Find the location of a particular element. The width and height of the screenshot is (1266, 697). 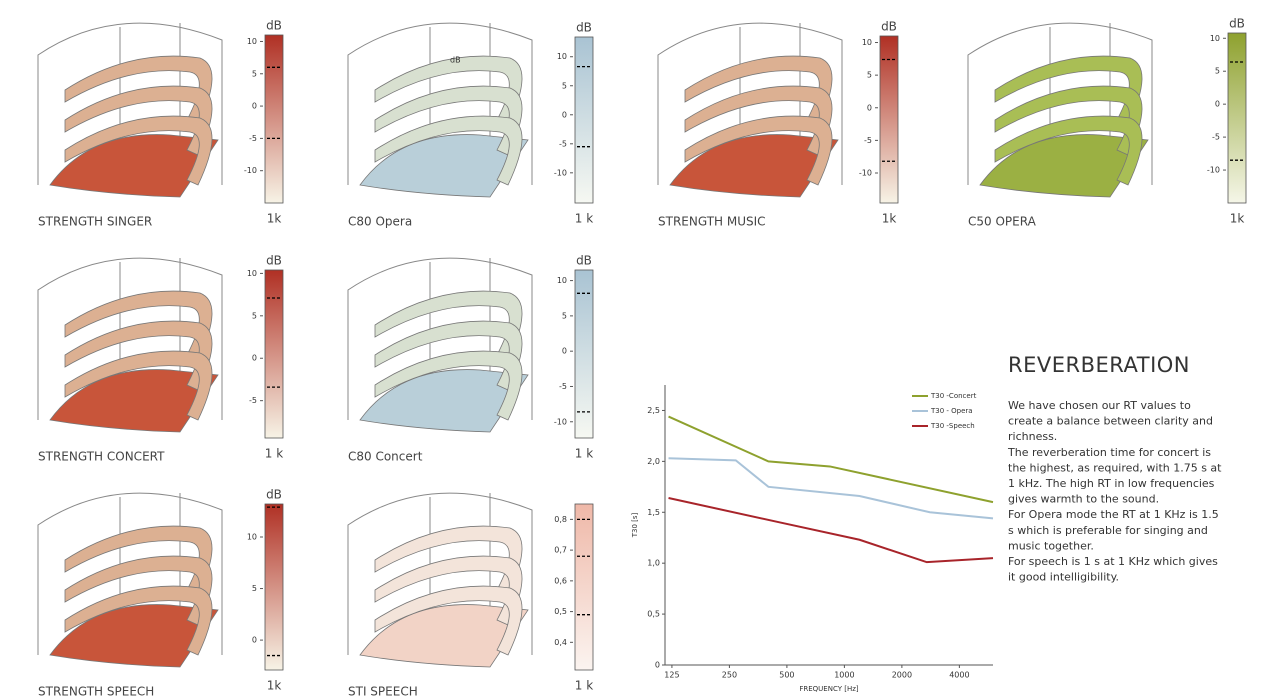

body-text: music together. is located at coordinates (1051, 545).